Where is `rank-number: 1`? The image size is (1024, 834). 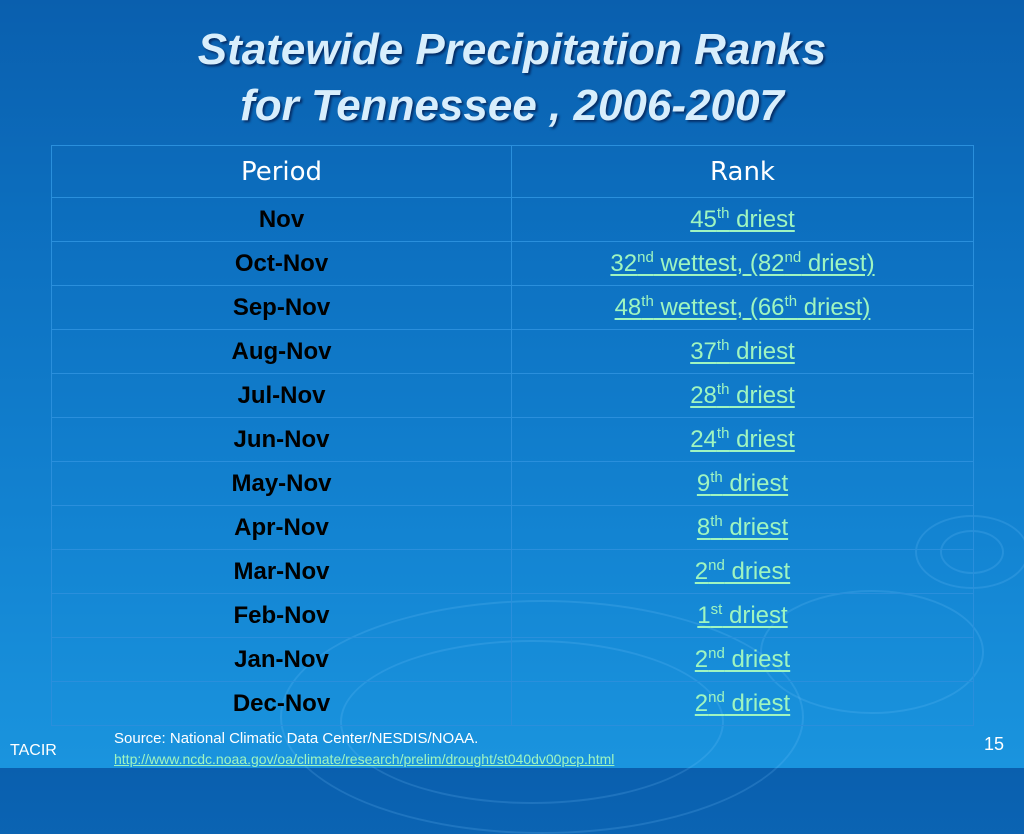
rank-number: 1 is located at coordinates (704, 615).